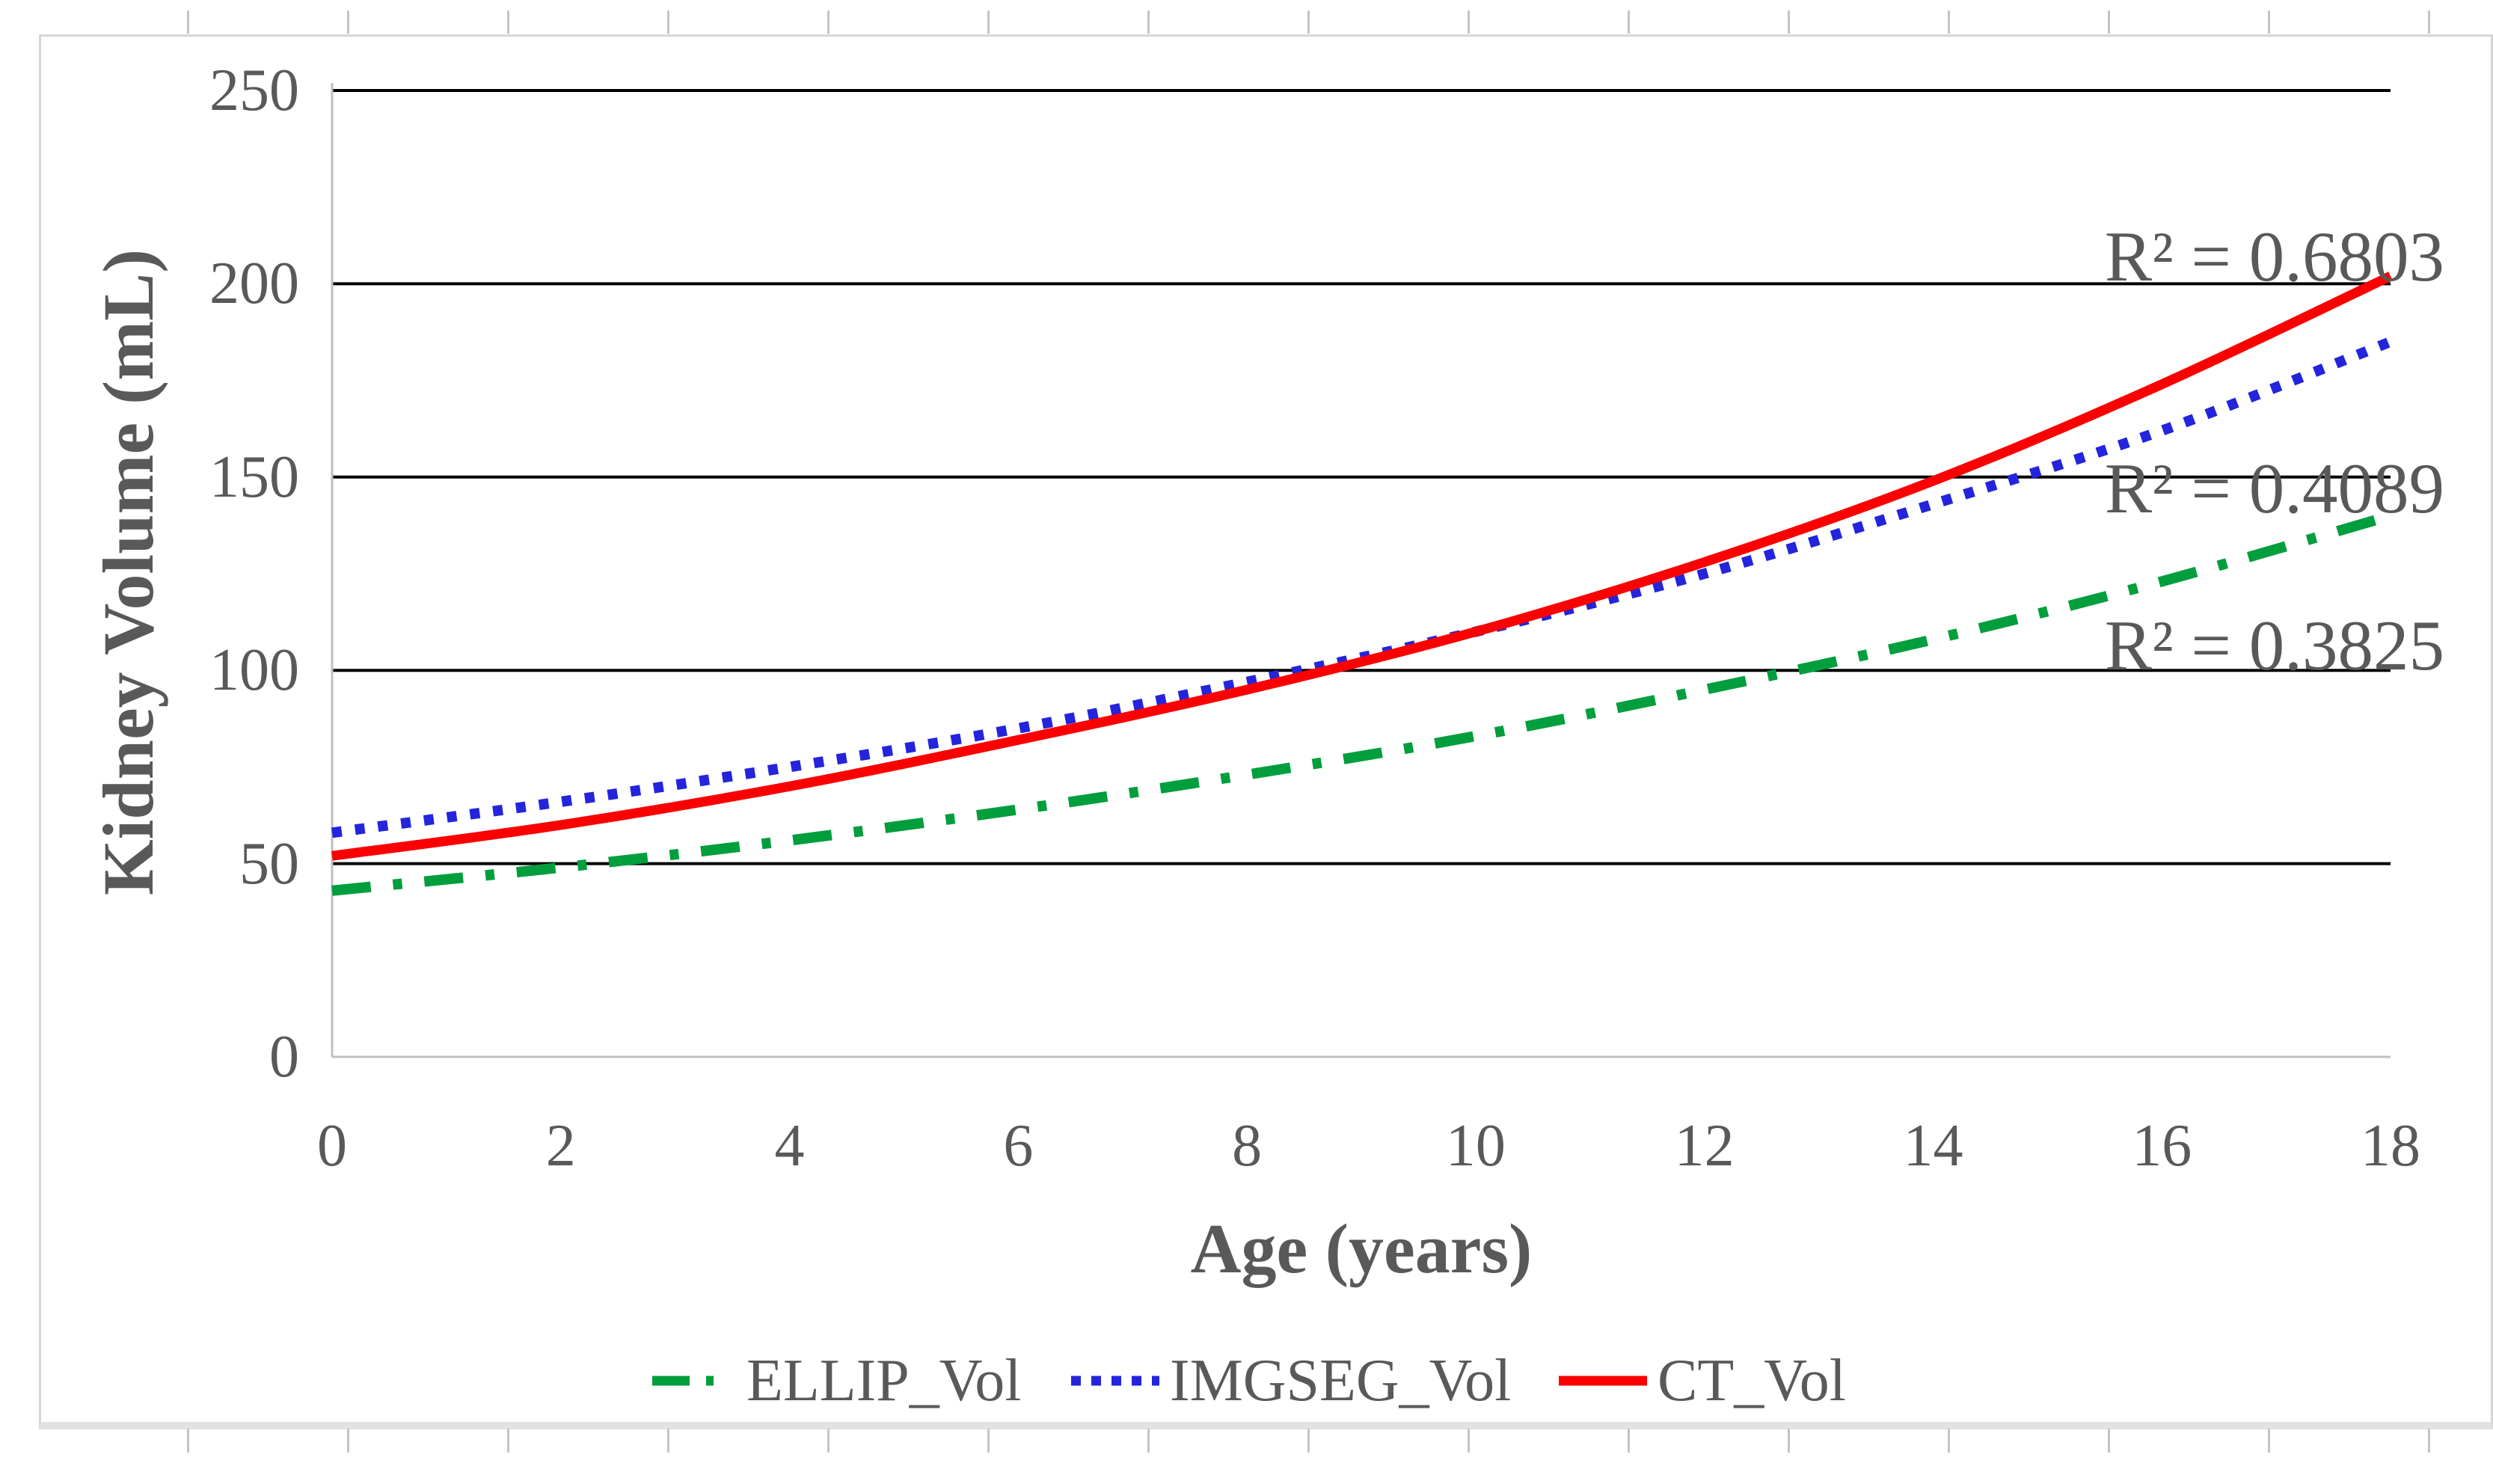 The image size is (2493, 1484). What do you see at coordinates (685, 1381) in the screenshot?
I see `ellip-vol-line-sample` at bounding box center [685, 1381].